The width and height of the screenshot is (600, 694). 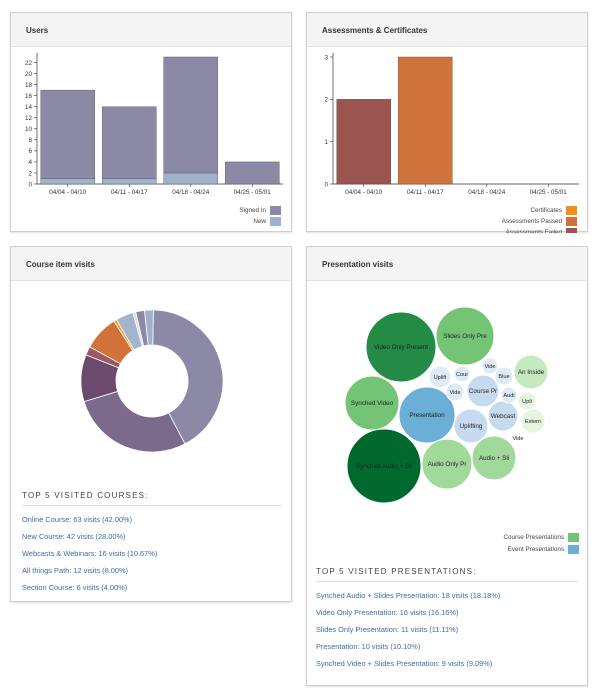 What do you see at coordinates (29, 74) in the screenshot?
I see `y-tick-label: 20` at bounding box center [29, 74].